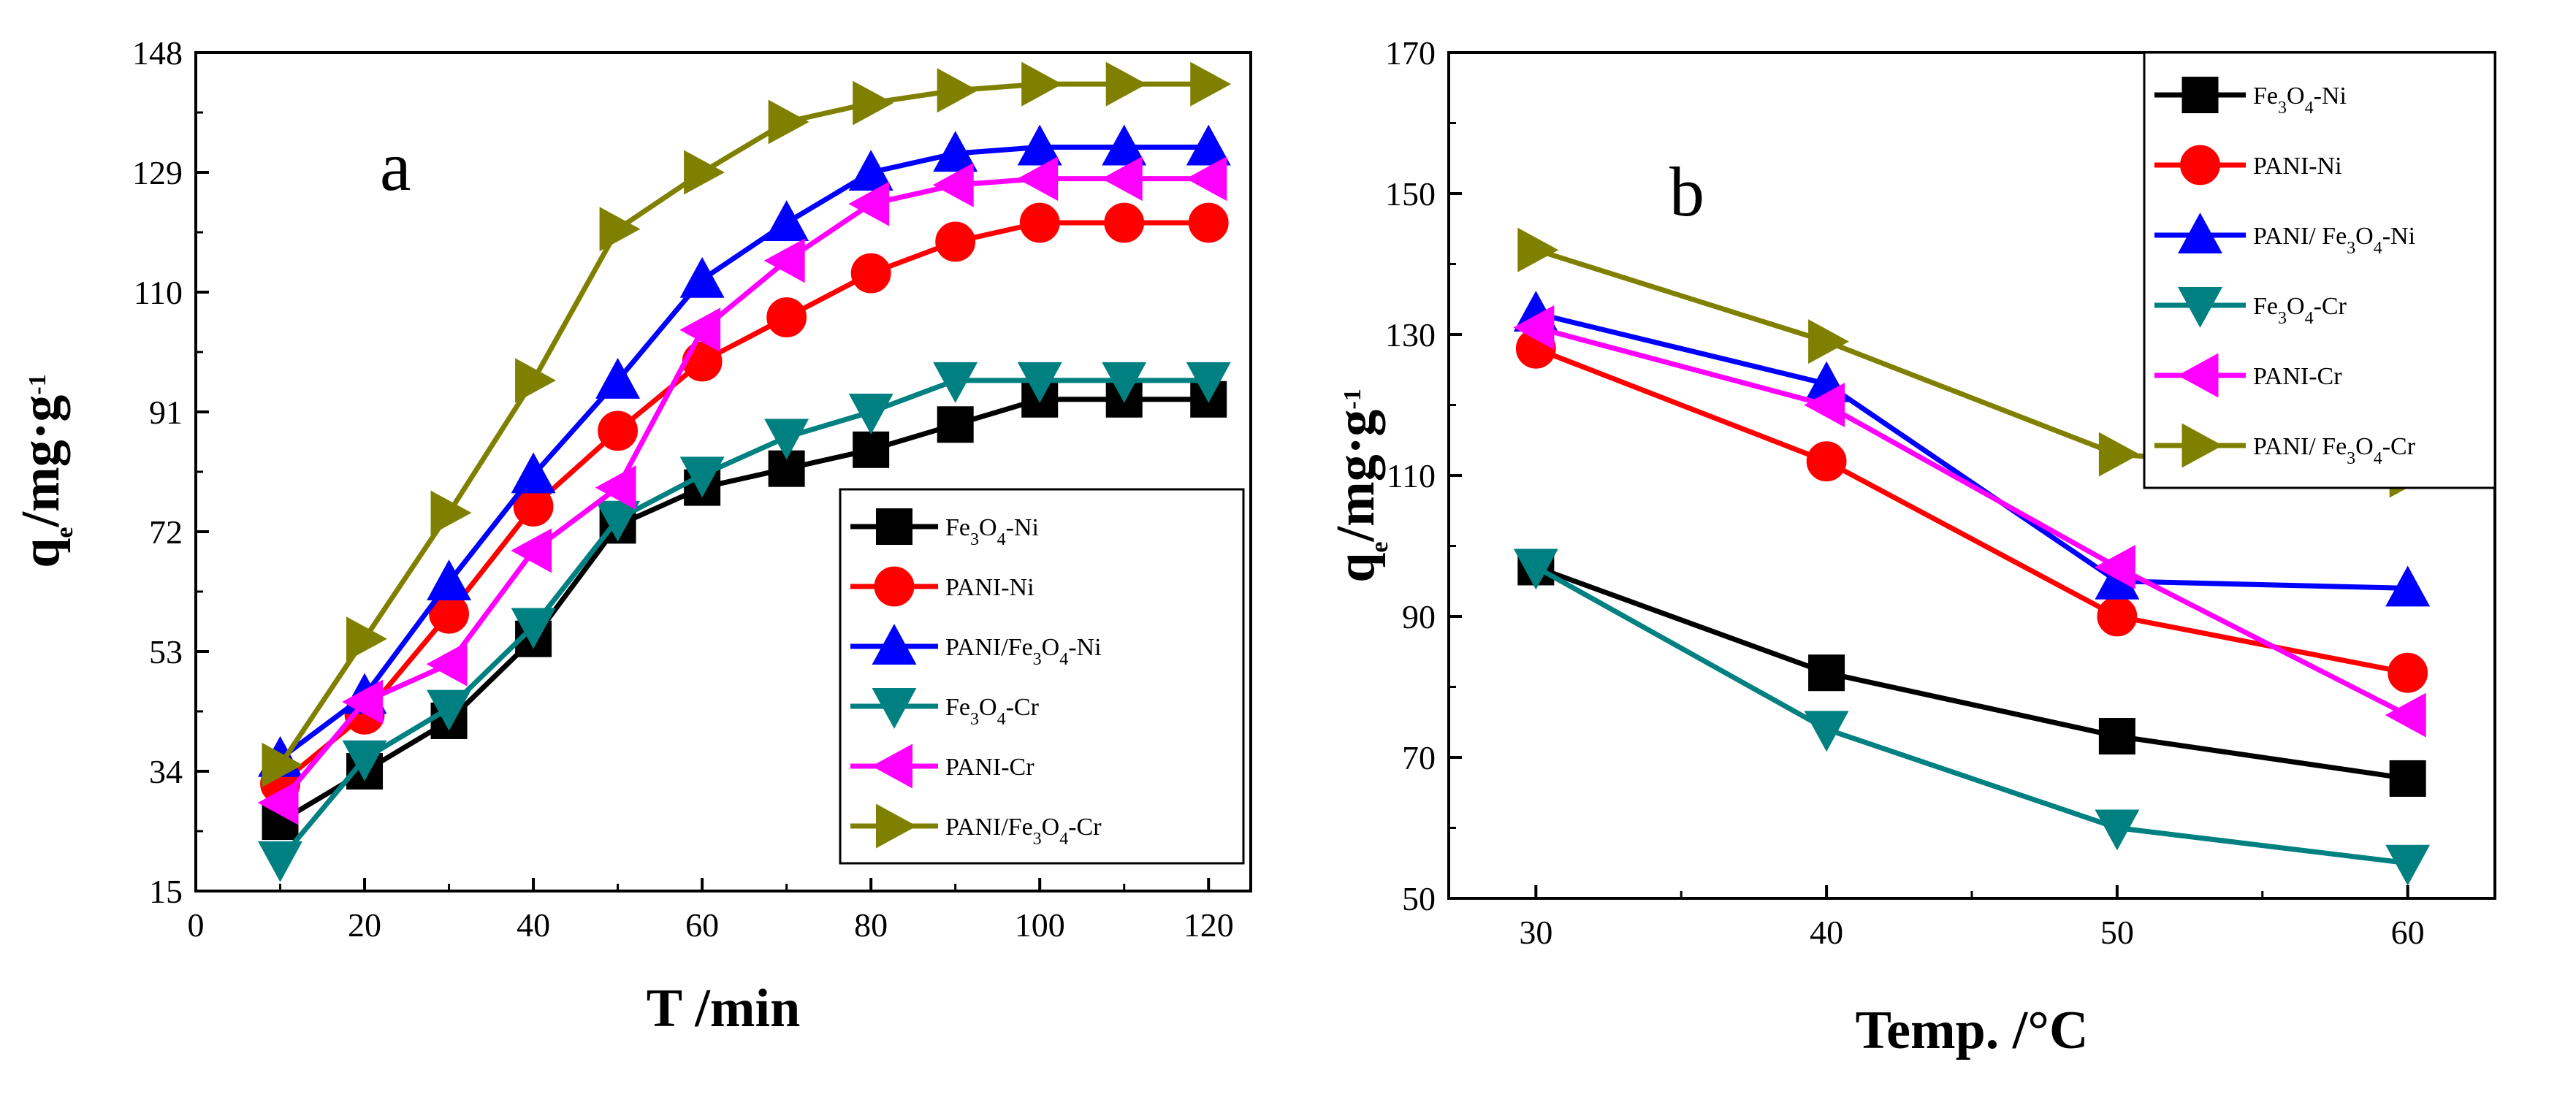  I want to click on x-tick-label: 80, so click(871, 925).